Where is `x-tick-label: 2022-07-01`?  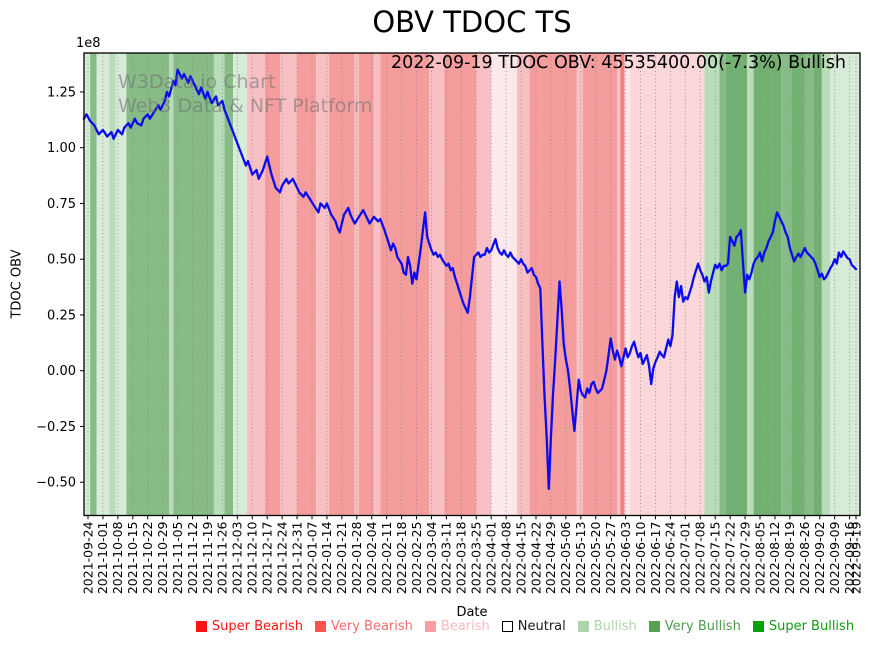 x-tick-label: 2022-07-01 is located at coordinates (685, 558).